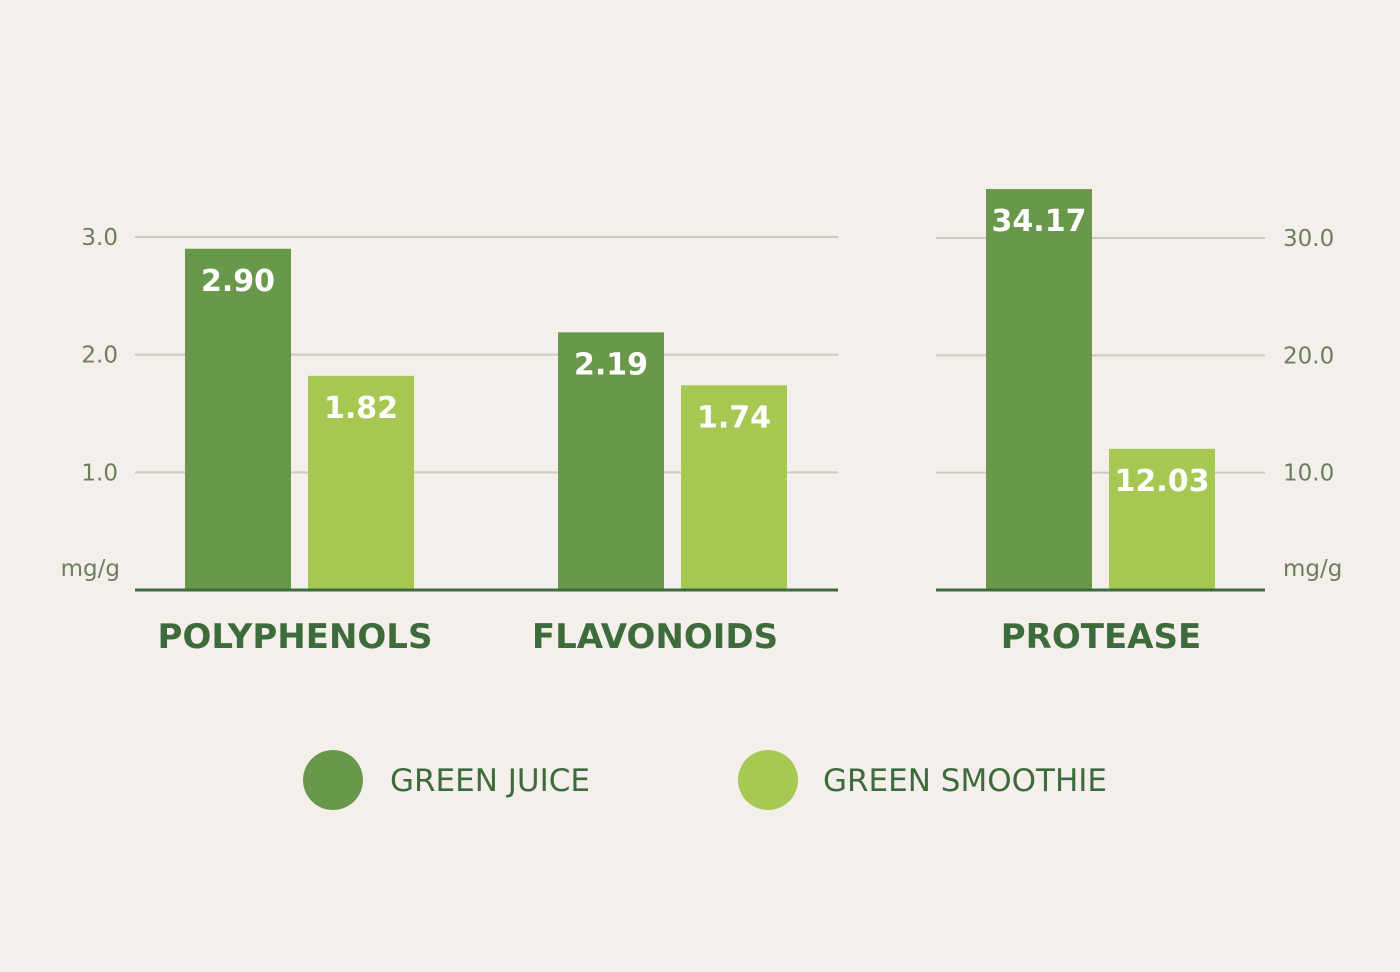 This screenshot has width=1400, height=972. I want to click on y-tick-label: 3.0, so click(99, 238).